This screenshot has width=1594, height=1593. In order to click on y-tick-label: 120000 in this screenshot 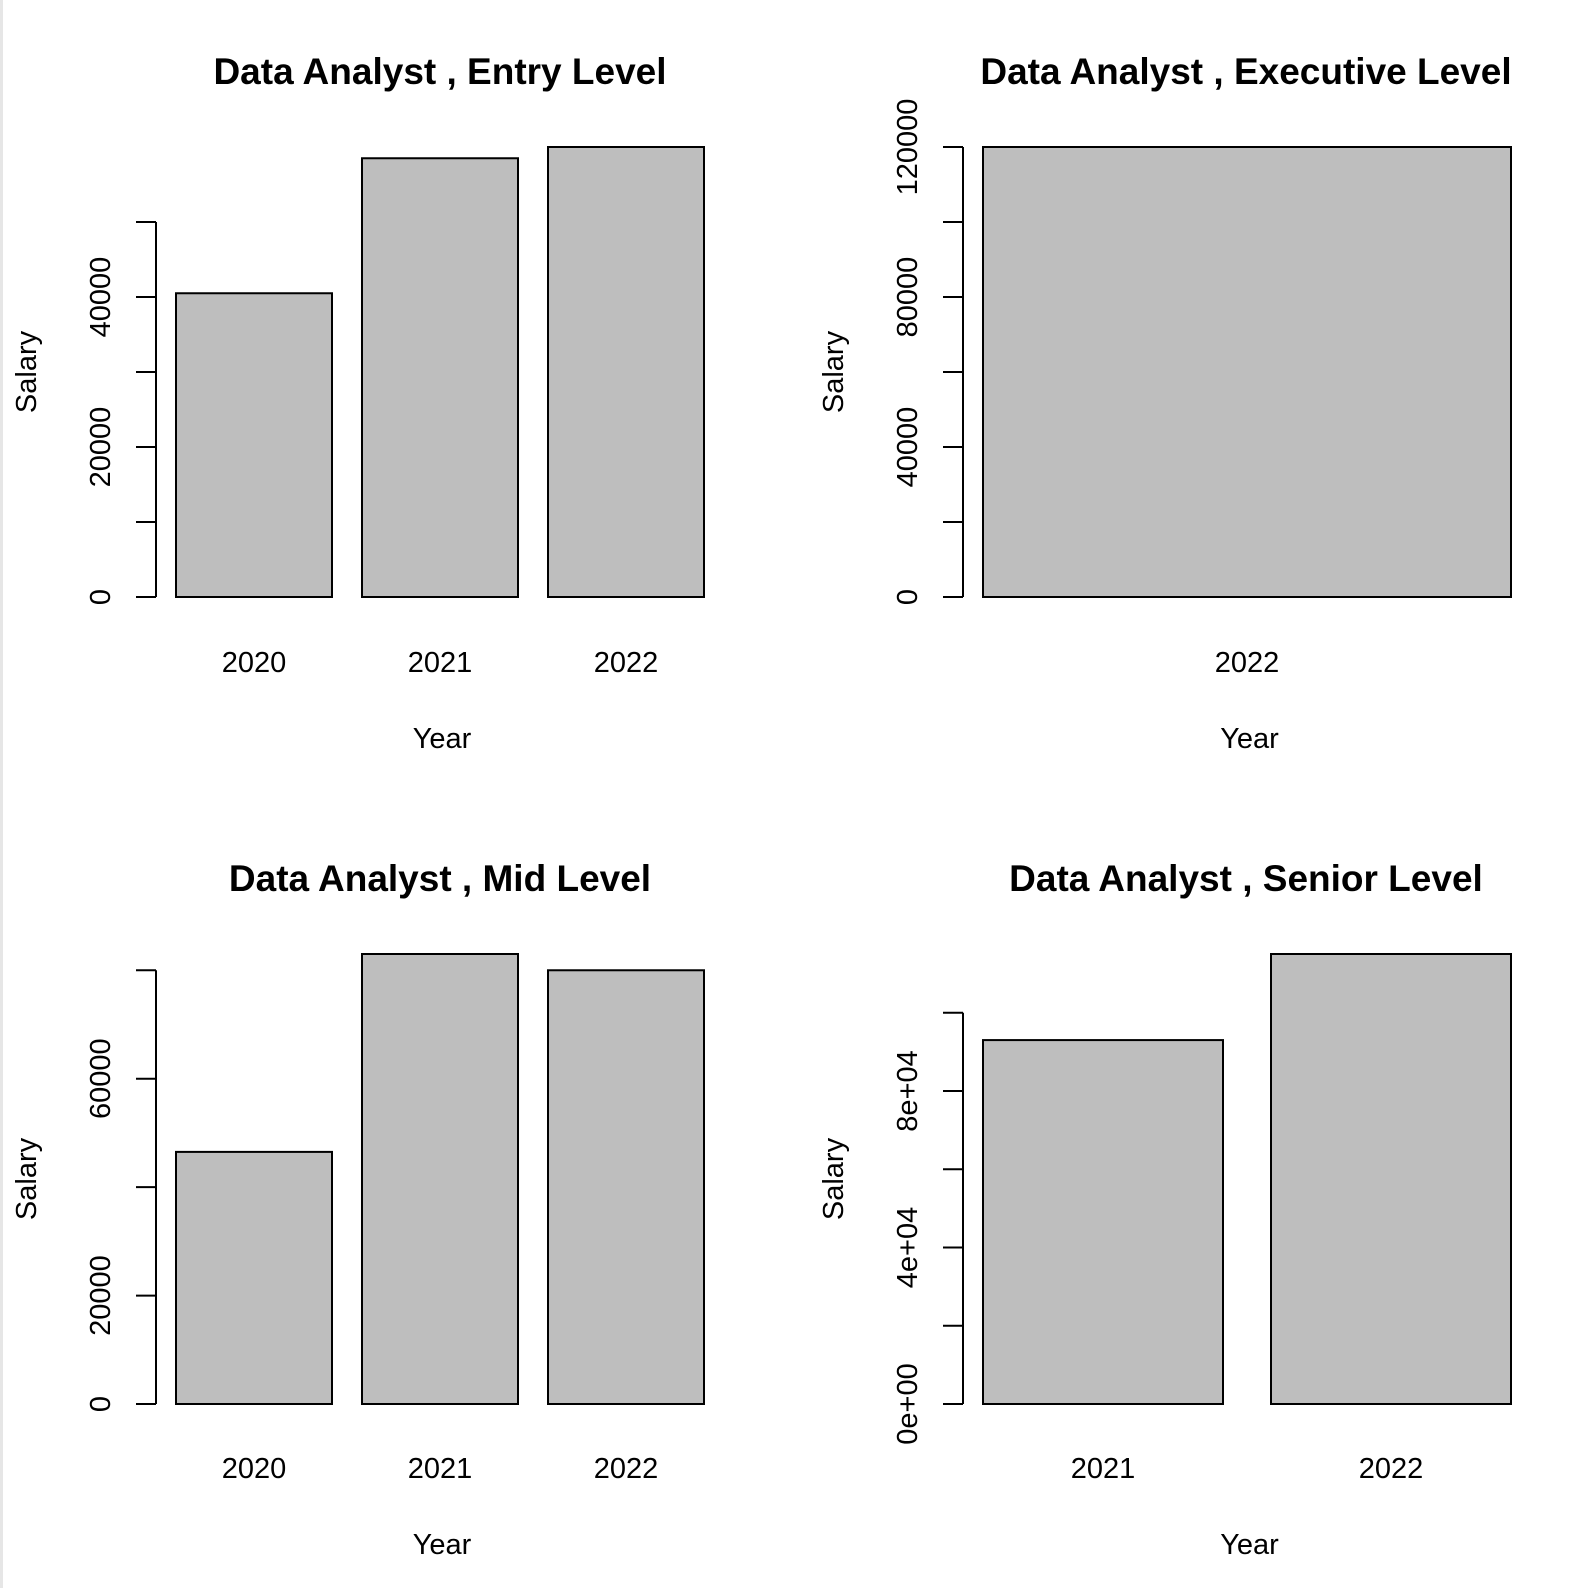, I will do `click(908, 147)`.